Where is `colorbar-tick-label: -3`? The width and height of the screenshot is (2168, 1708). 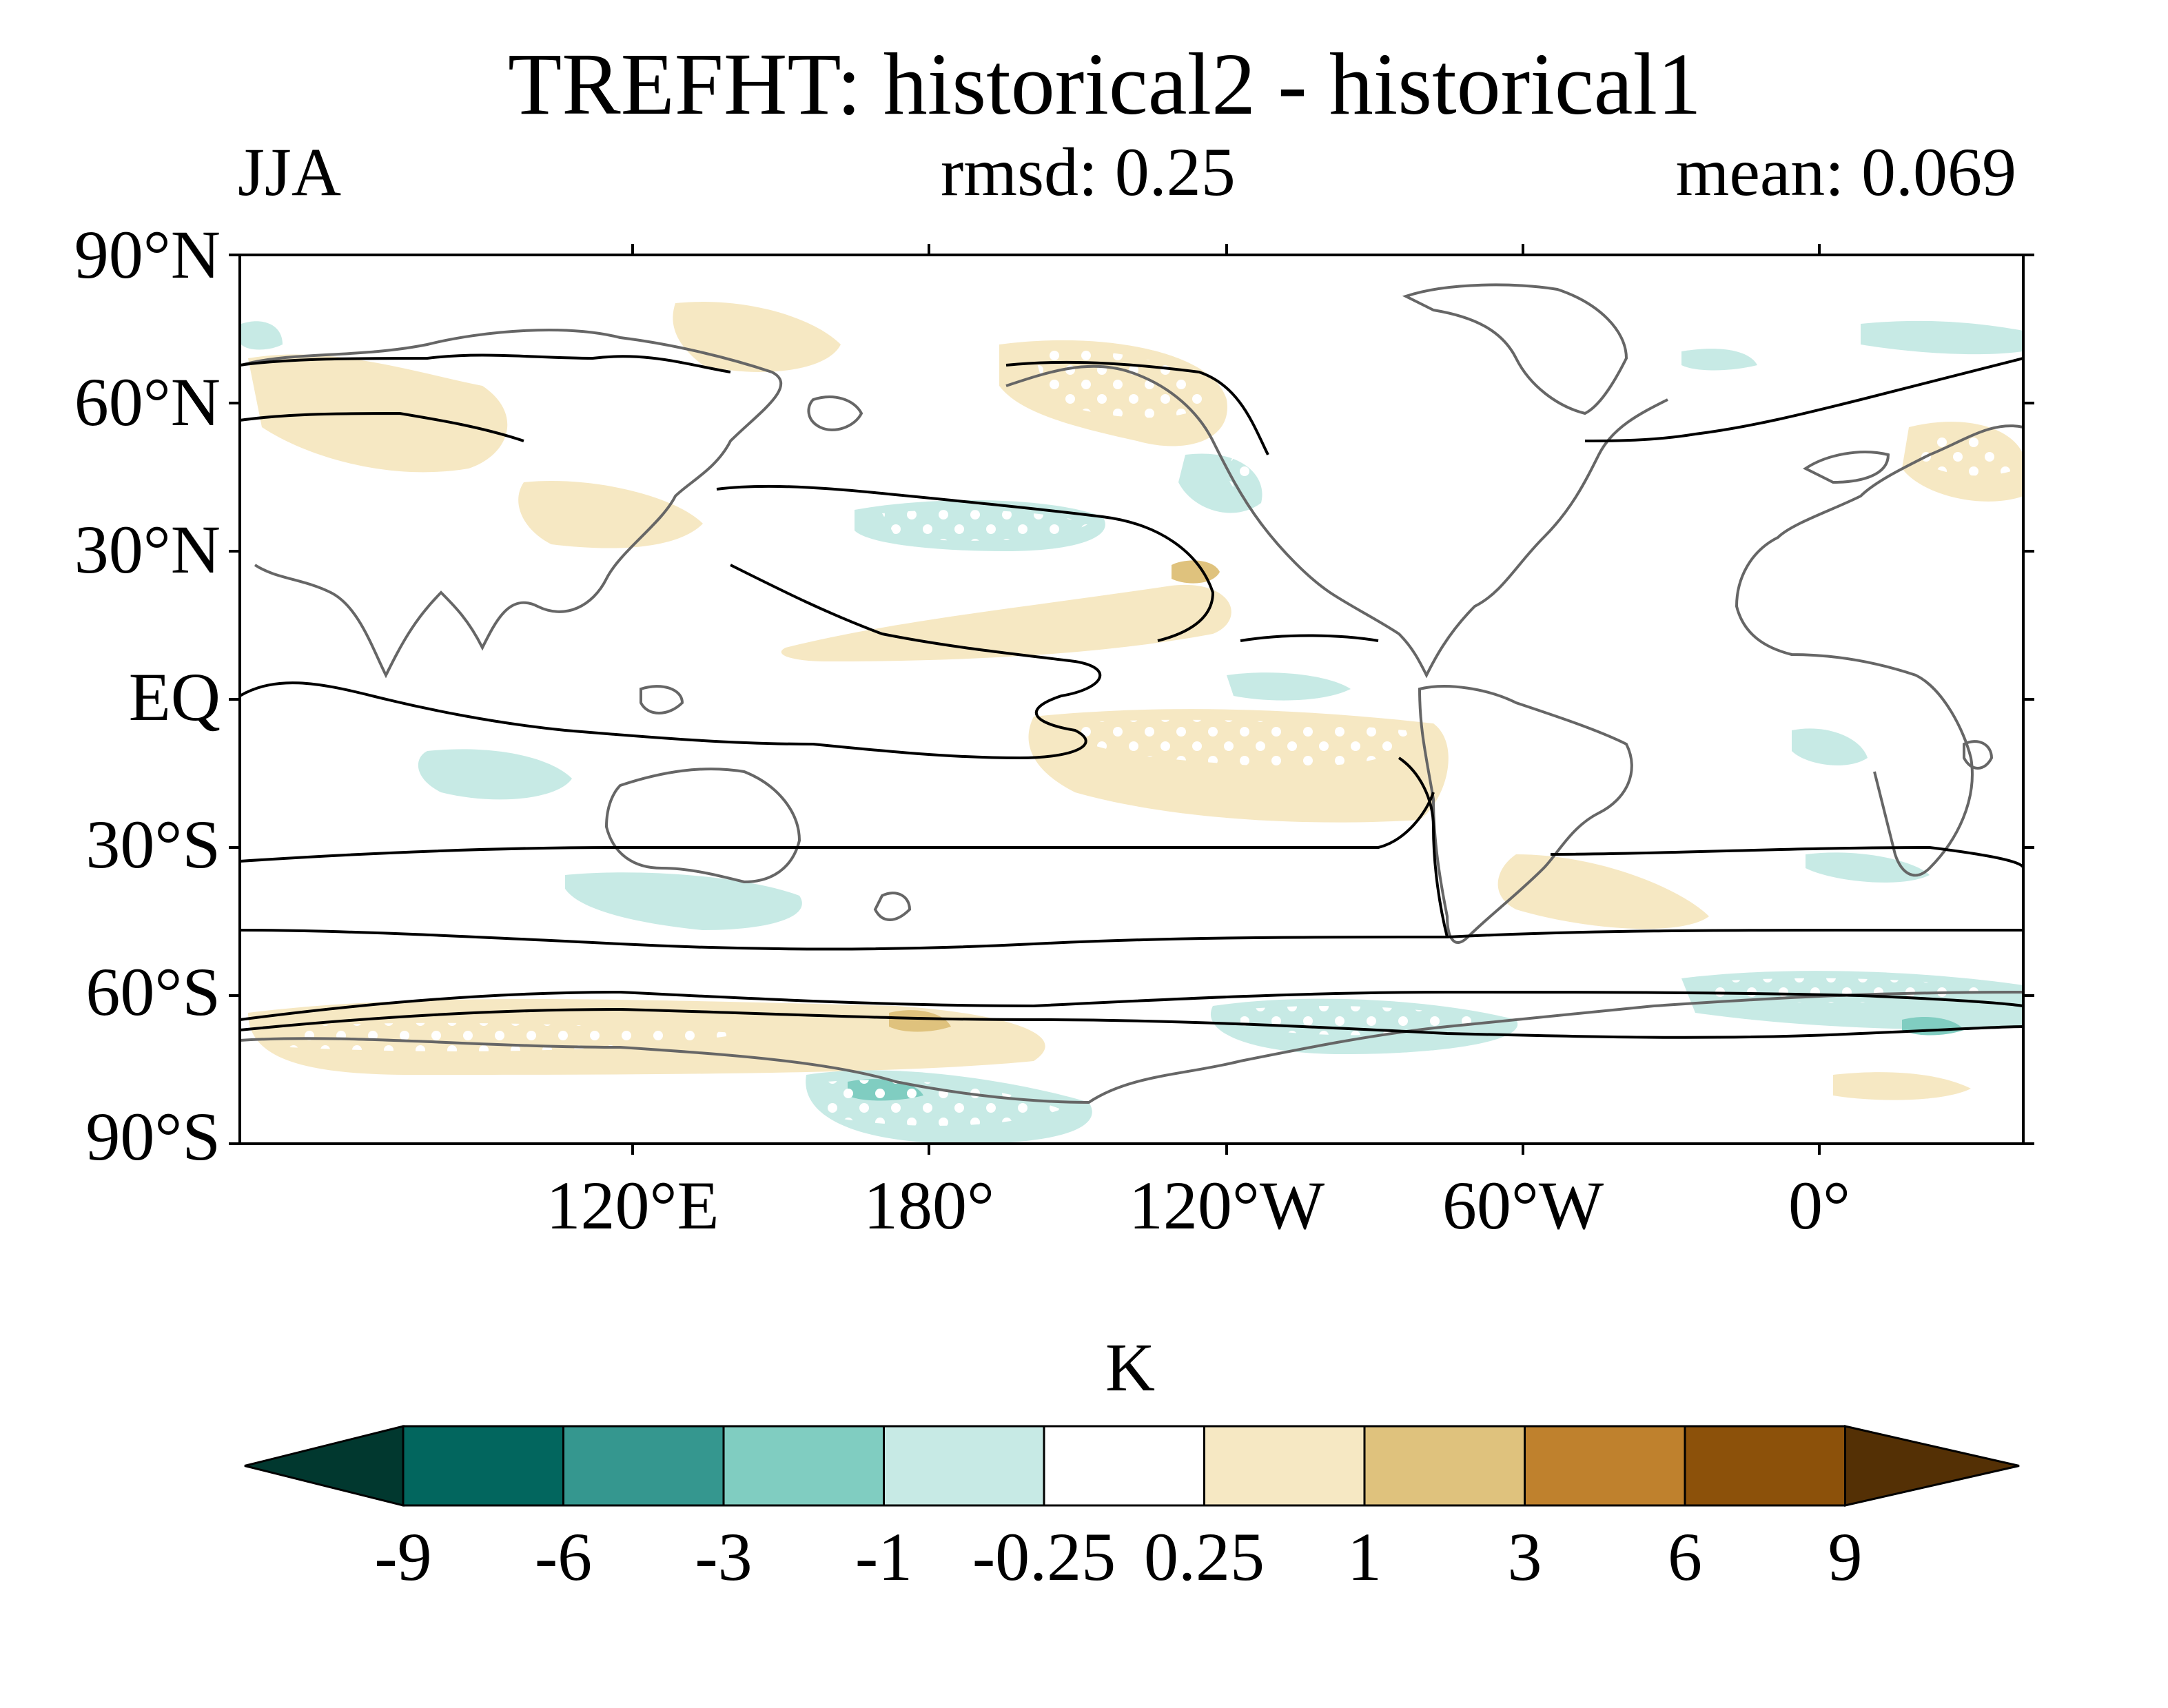
colorbar-tick-label: -3 is located at coordinates (724, 1557).